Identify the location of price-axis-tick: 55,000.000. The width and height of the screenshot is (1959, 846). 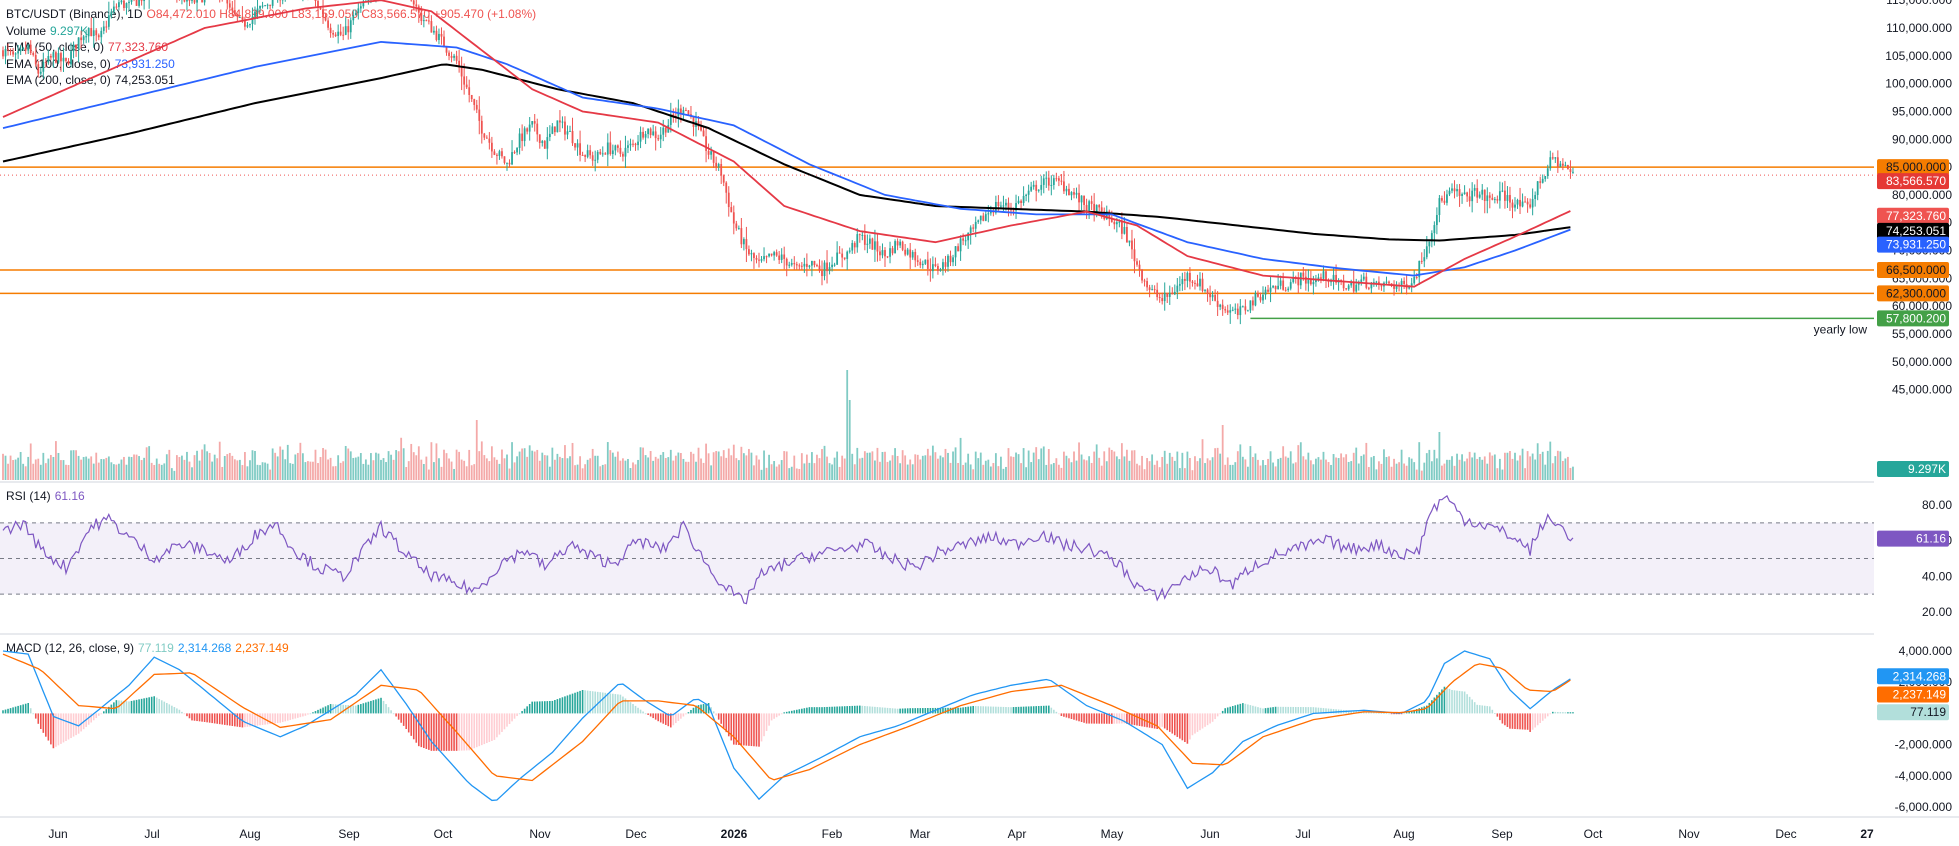
(1922, 334).